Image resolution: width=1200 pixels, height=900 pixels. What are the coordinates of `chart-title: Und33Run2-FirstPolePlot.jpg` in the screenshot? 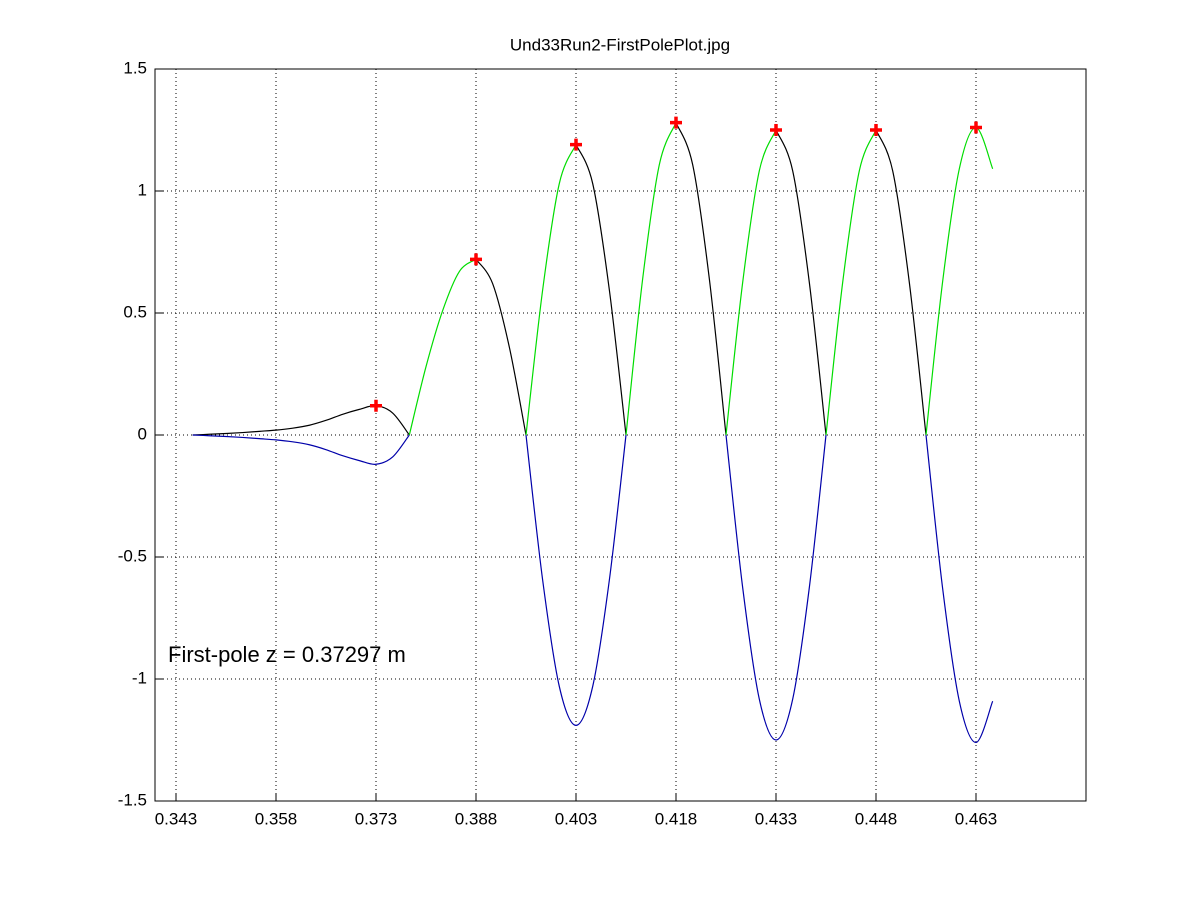 It's located at (620, 44).